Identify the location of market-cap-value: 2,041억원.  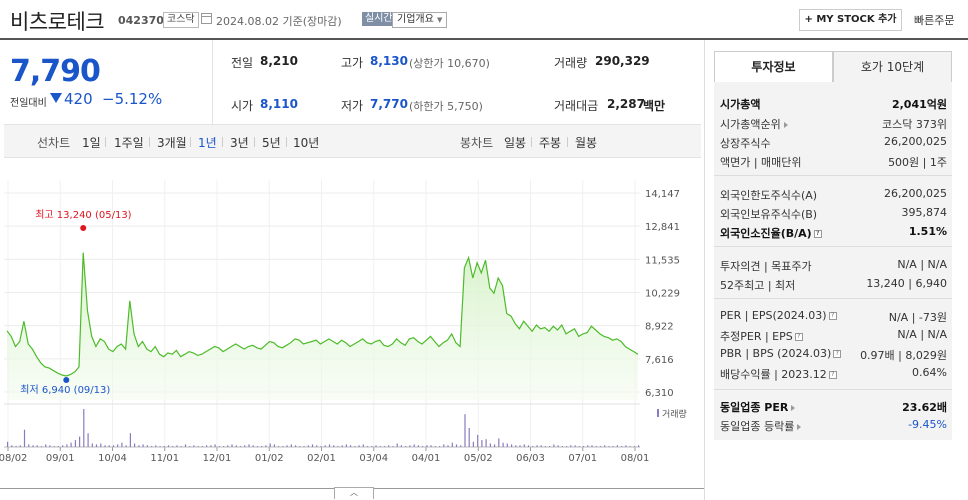
(919, 104).